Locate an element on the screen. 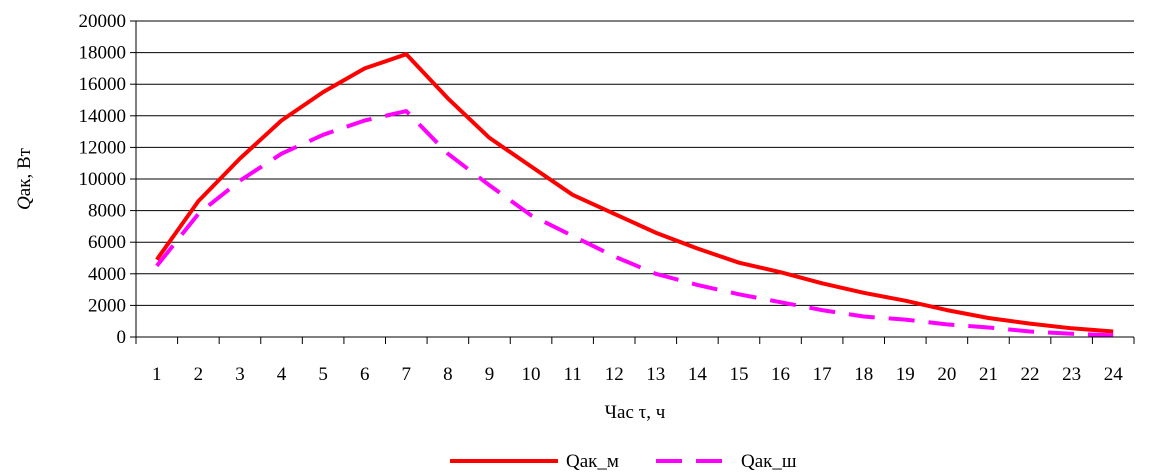 This screenshot has width=1155, height=473. y-tick-label: 18000 is located at coordinates (103, 53).